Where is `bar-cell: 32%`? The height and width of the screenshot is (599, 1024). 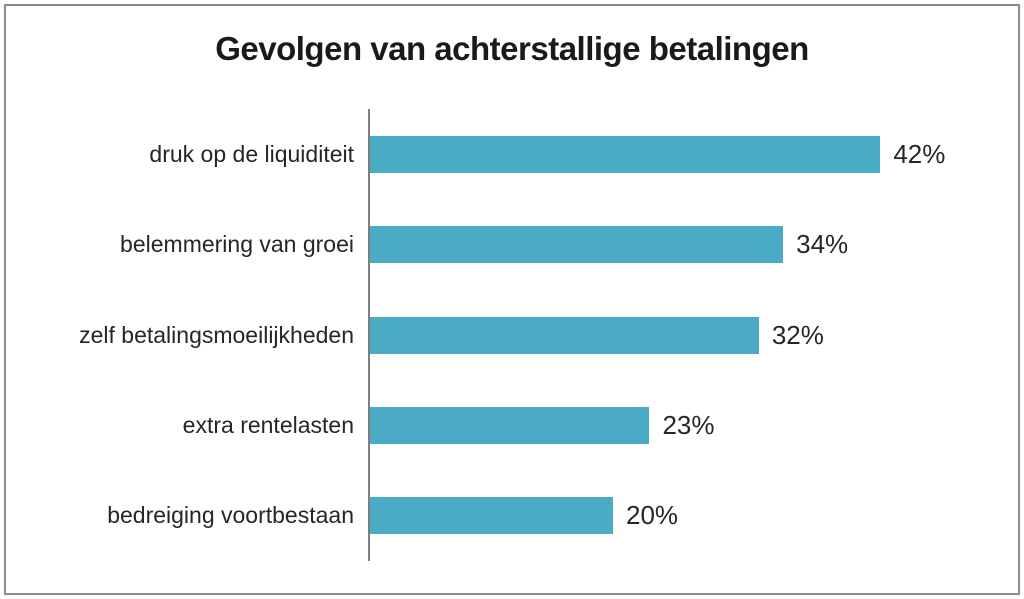
bar-cell: 32% is located at coordinates (691, 335).